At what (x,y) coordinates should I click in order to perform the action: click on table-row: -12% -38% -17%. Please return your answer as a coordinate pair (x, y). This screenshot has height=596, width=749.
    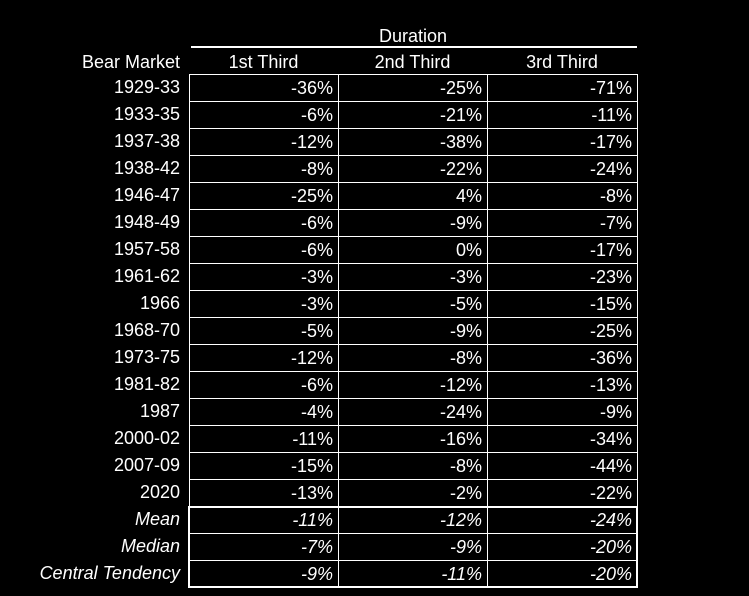
    Looking at the image, I should click on (413, 142).